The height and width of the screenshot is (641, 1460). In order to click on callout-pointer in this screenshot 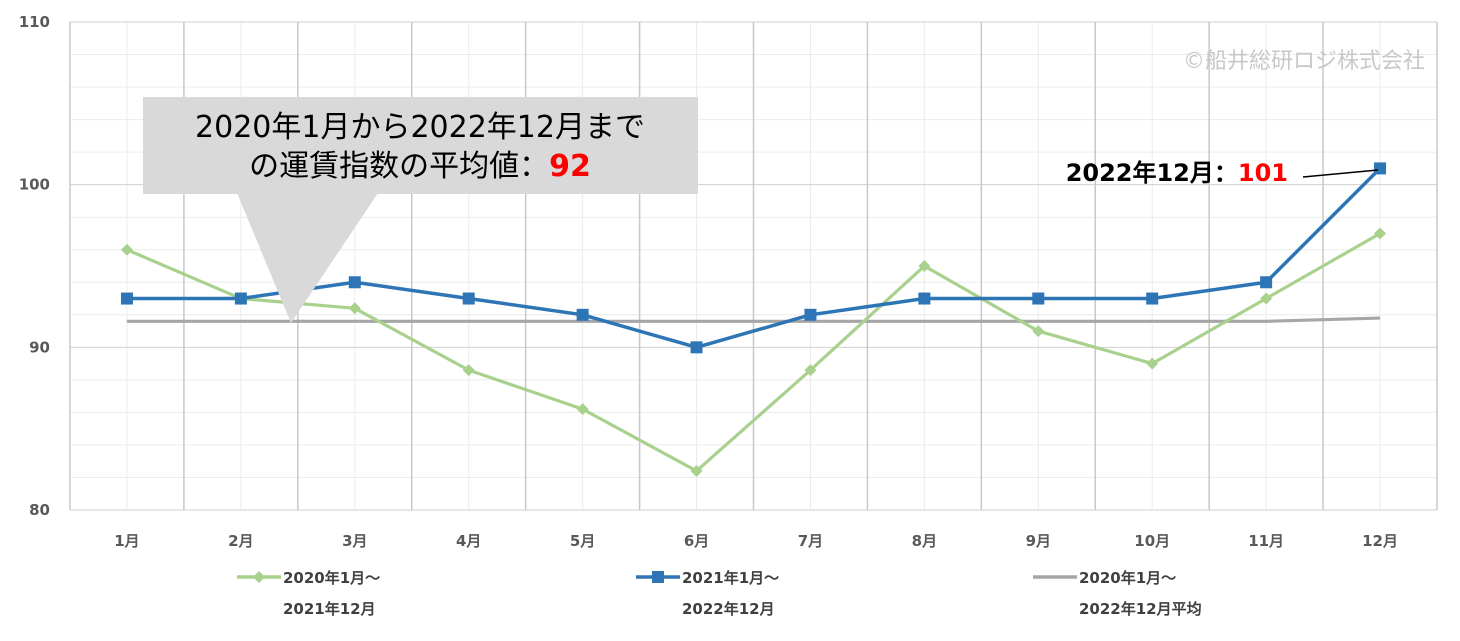, I will do `click(307, 258)`.